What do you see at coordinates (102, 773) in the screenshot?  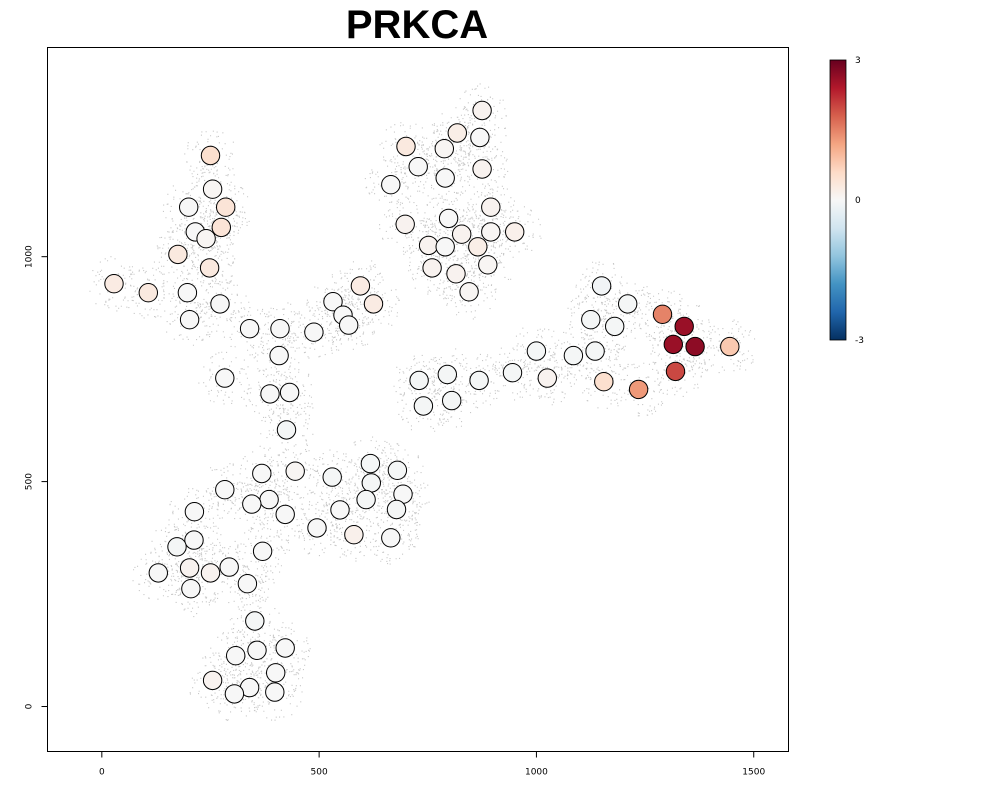 I see `x-tick-label: 0` at bounding box center [102, 773].